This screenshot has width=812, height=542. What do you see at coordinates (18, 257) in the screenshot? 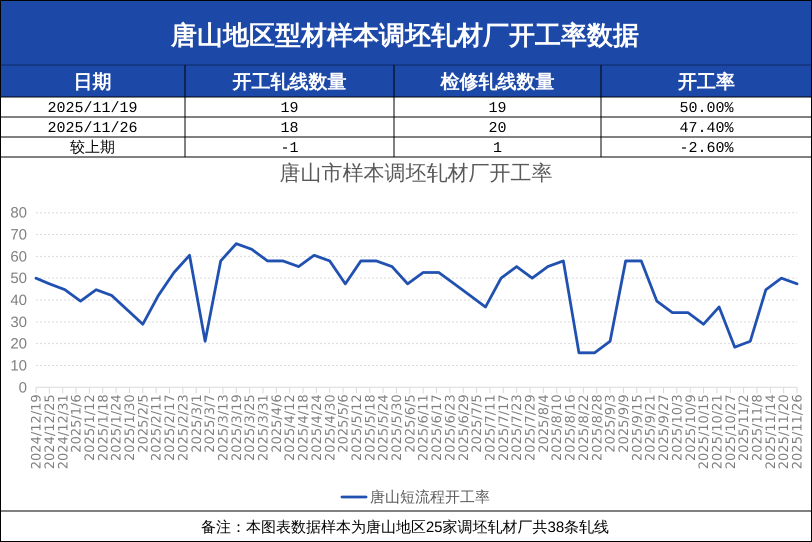
I see `y-tick-label: 60` at bounding box center [18, 257].